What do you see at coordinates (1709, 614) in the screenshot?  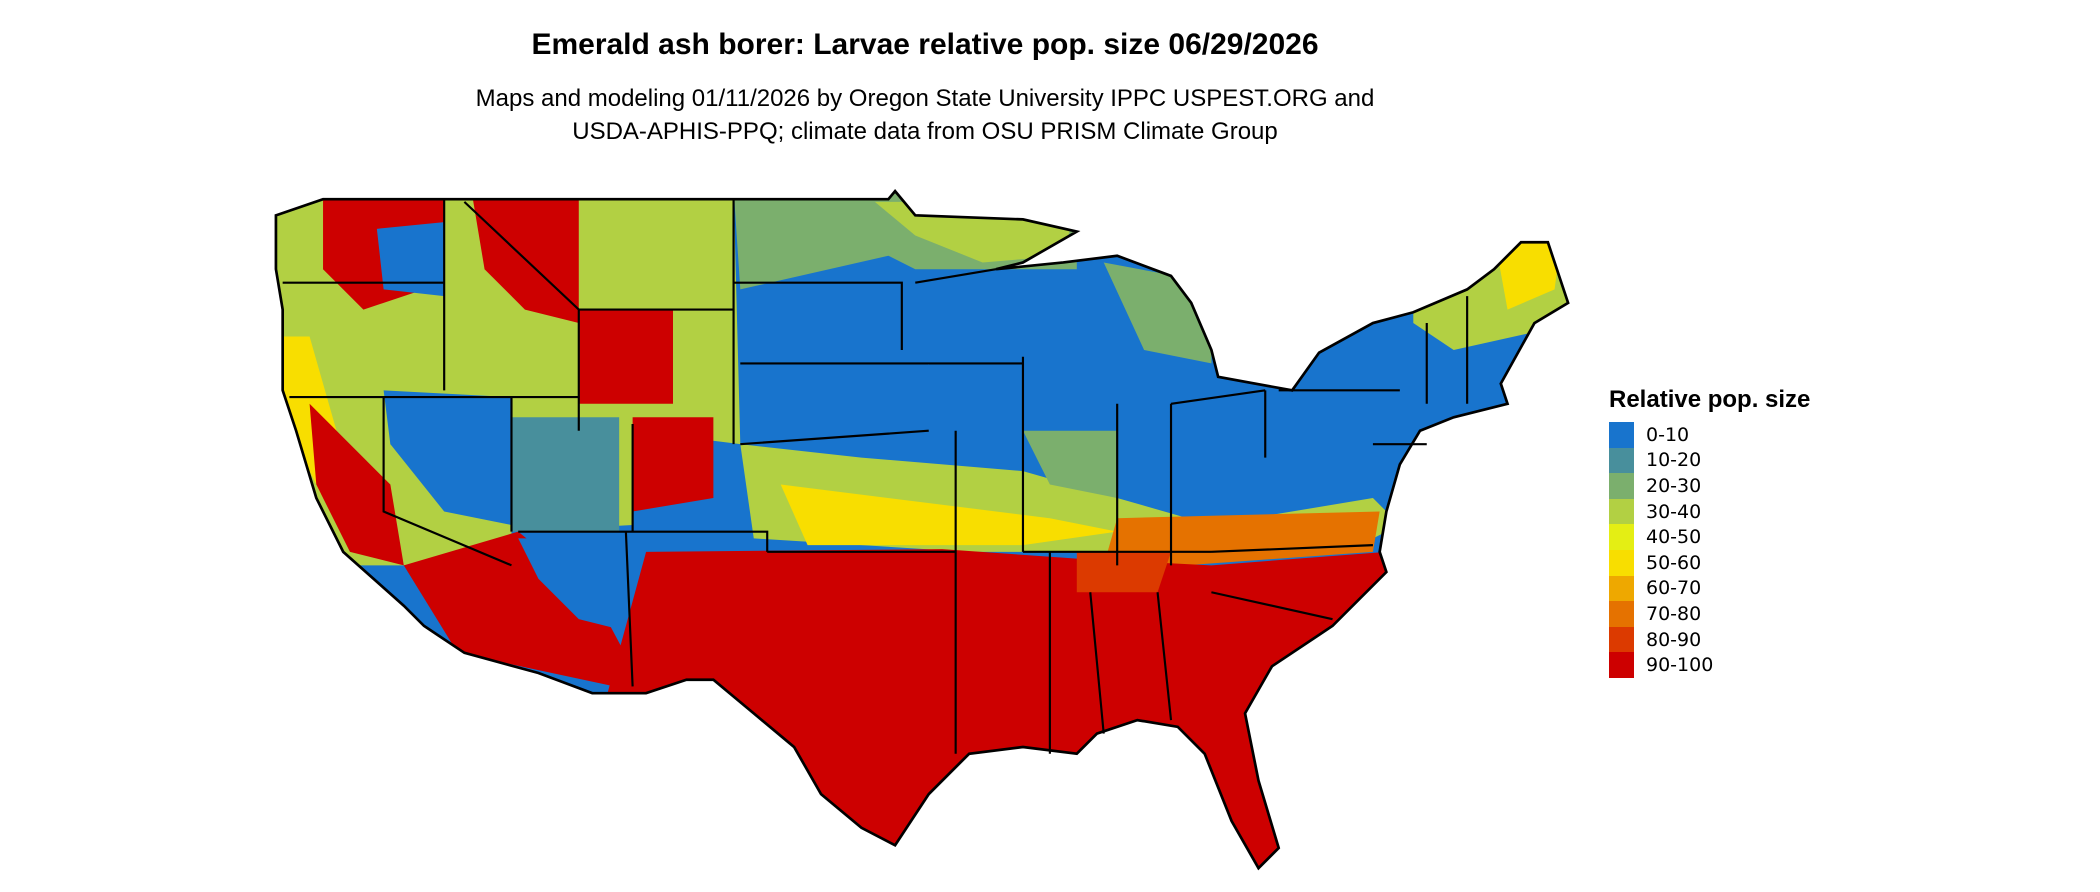 I see `legend-item: 70-80` at bounding box center [1709, 614].